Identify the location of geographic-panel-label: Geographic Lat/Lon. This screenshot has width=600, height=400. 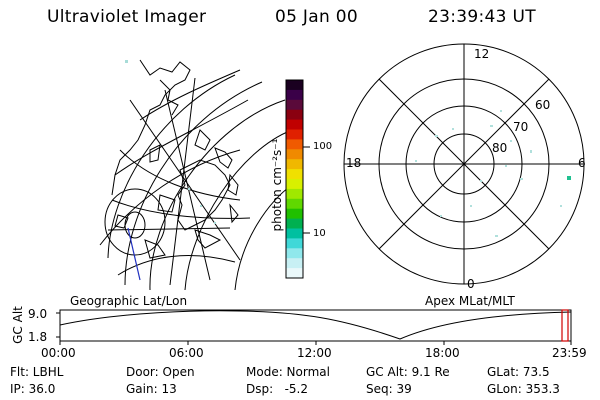
(129, 301).